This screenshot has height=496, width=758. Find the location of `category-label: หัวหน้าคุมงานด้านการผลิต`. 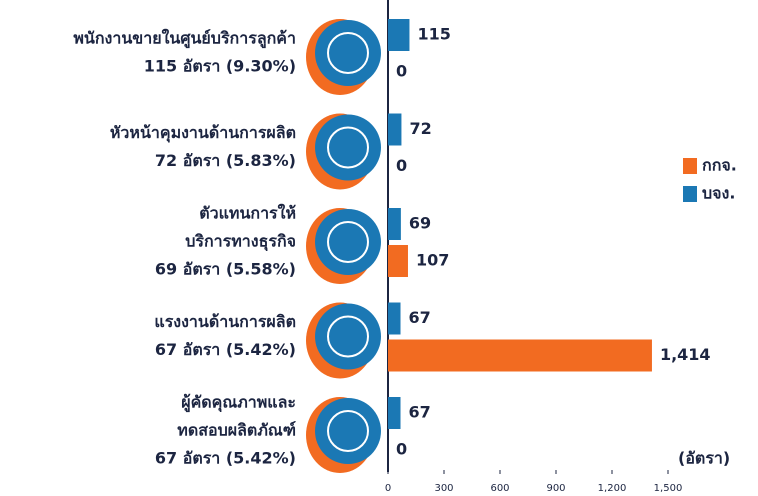

category-label: หัวหน้าคุมงานด้านการผลิต is located at coordinates (203, 133).